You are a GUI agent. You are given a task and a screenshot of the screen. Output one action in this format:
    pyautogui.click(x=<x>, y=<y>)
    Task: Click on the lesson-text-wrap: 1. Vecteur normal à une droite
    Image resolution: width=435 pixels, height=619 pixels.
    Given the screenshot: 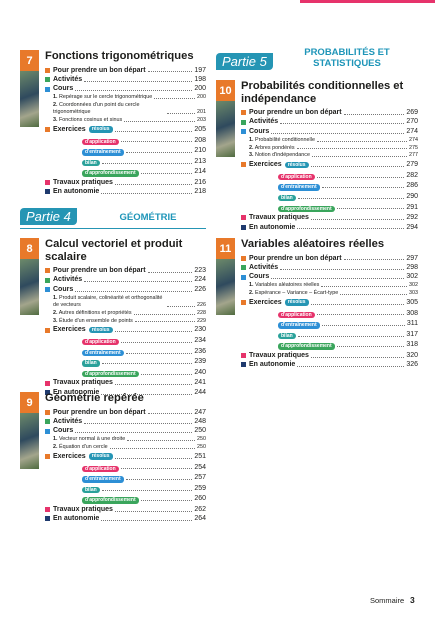 What is the action you would take?
    pyautogui.click(x=89, y=439)
    